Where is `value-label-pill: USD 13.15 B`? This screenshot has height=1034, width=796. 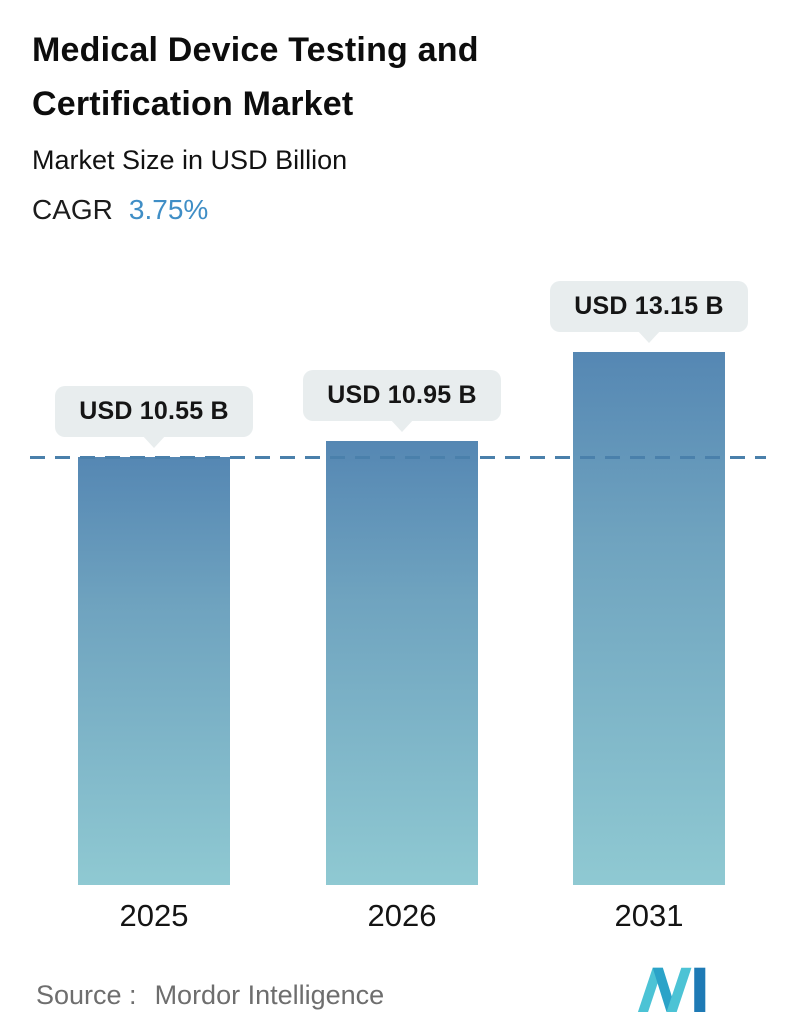
value-label-pill: USD 13.15 B is located at coordinates (649, 306).